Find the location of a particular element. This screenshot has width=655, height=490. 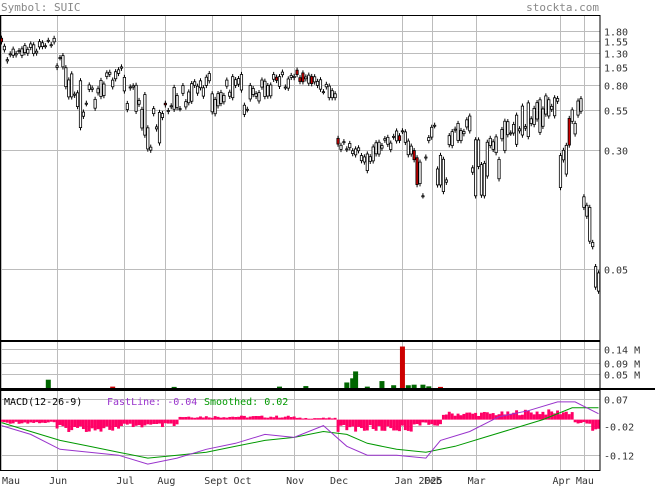

price-tick-label: 0.05 is located at coordinates (616, 271).